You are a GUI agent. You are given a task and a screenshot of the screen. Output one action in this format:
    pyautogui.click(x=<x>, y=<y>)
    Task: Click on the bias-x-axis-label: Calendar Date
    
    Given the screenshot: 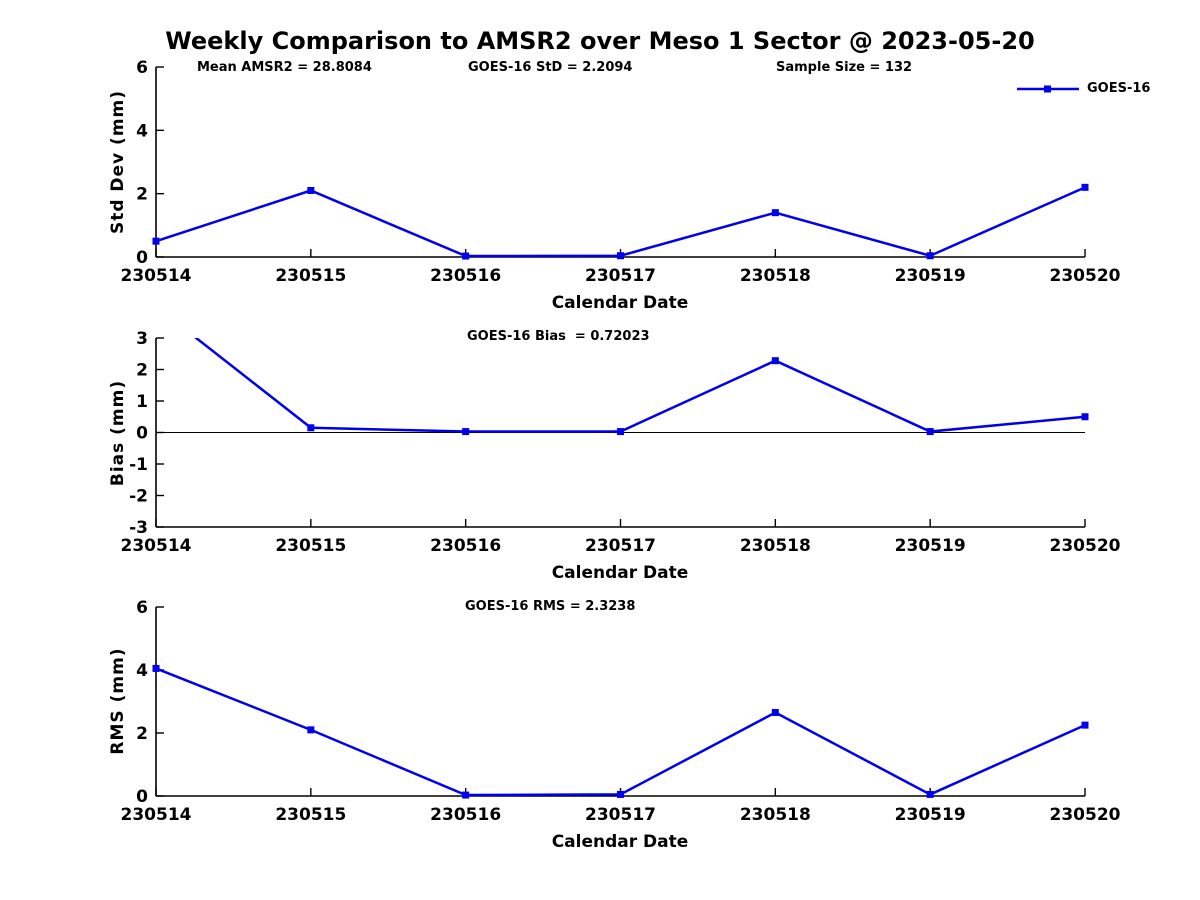 What is the action you would take?
    pyautogui.click(x=620, y=573)
    